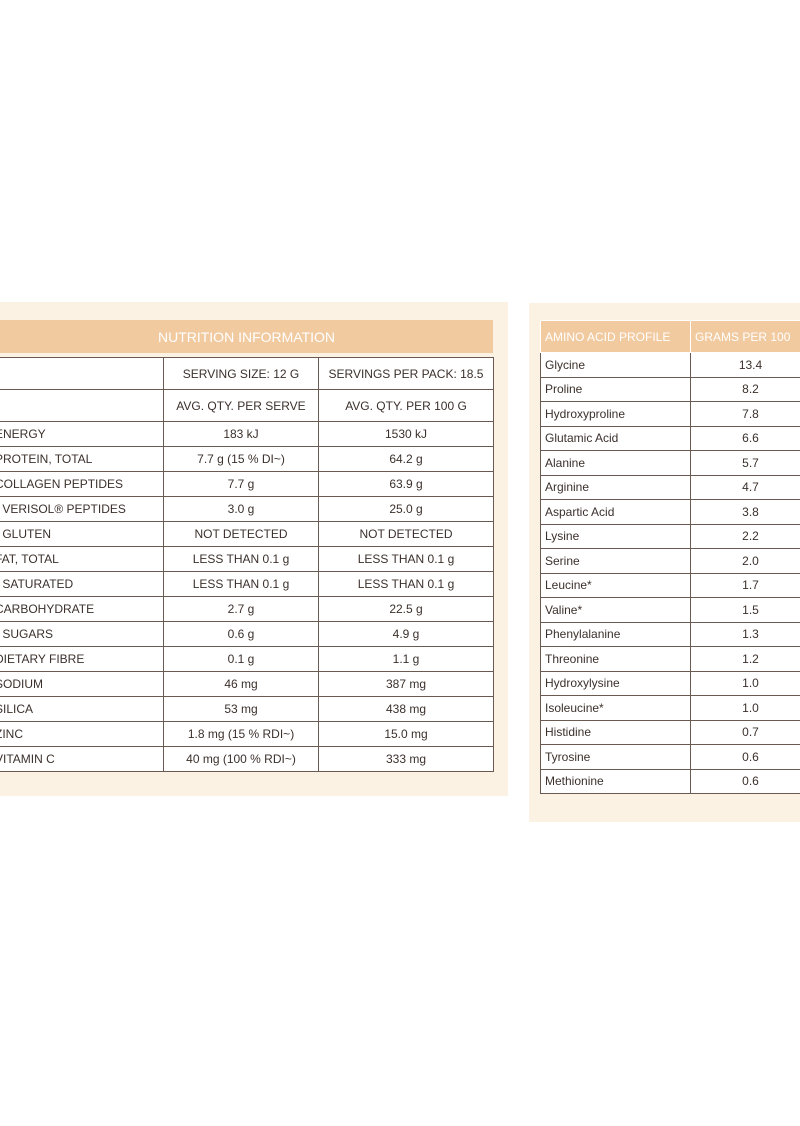 The width and height of the screenshot is (800, 1126). Describe the element at coordinates (615, 463) in the screenshot. I see `amino-name: Alanine` at that location.